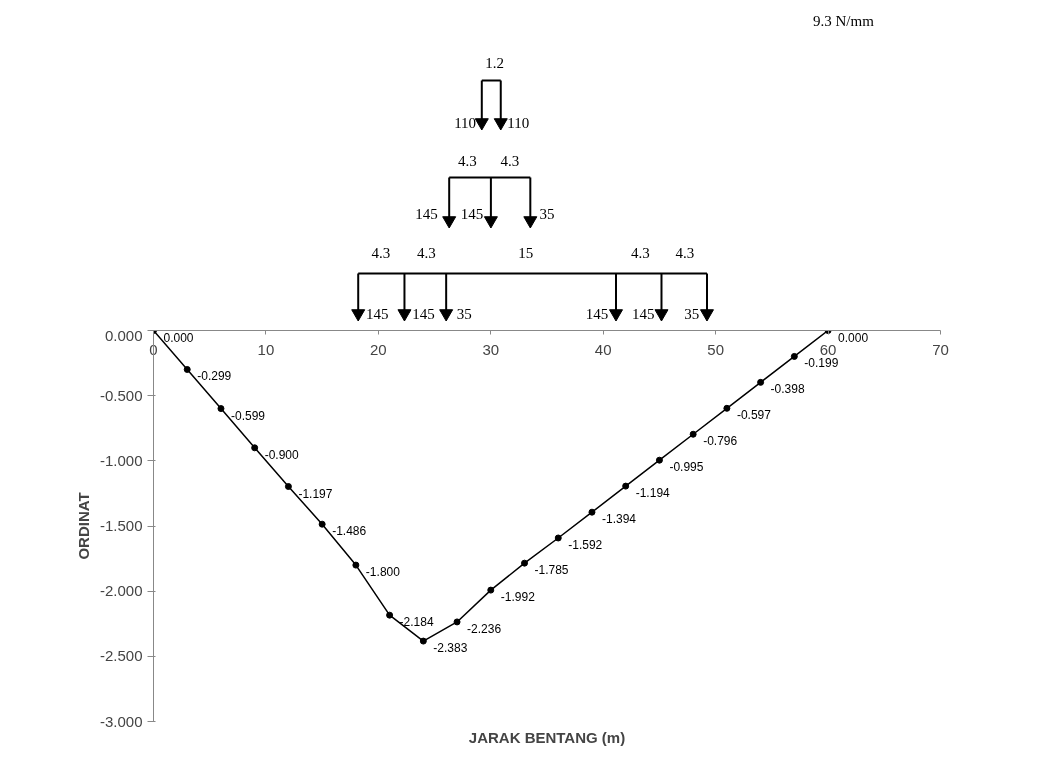 Image resolution: width=1038 pixels, height=765 pixels. What do you see at coordinates (495, 62) in the screenshot?
I see `text: 1.2` at bounding box center [495, 62].